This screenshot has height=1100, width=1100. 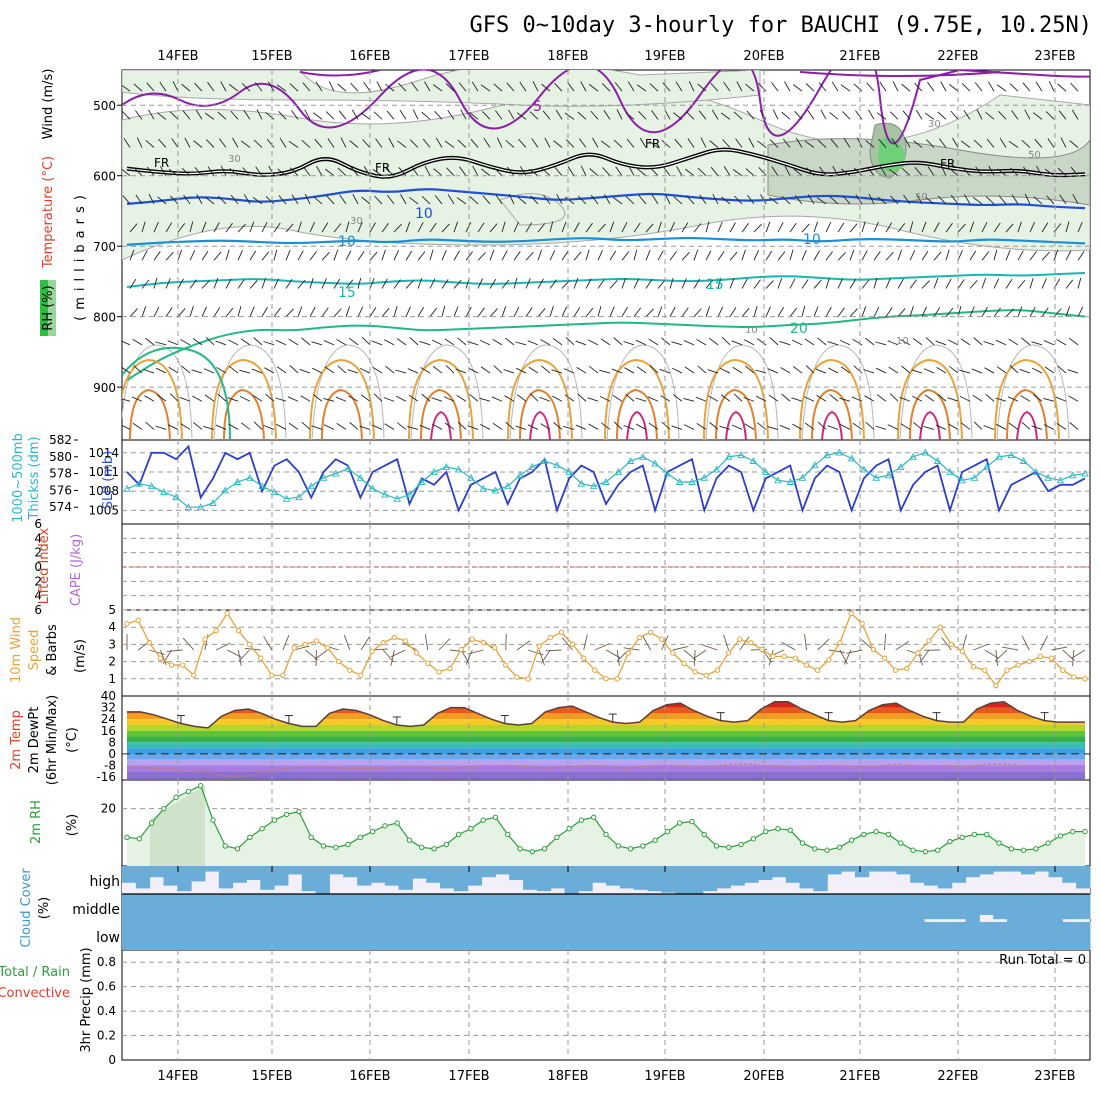 I want to click on date-label-top: 22FEB, so click(x=957, y=56).